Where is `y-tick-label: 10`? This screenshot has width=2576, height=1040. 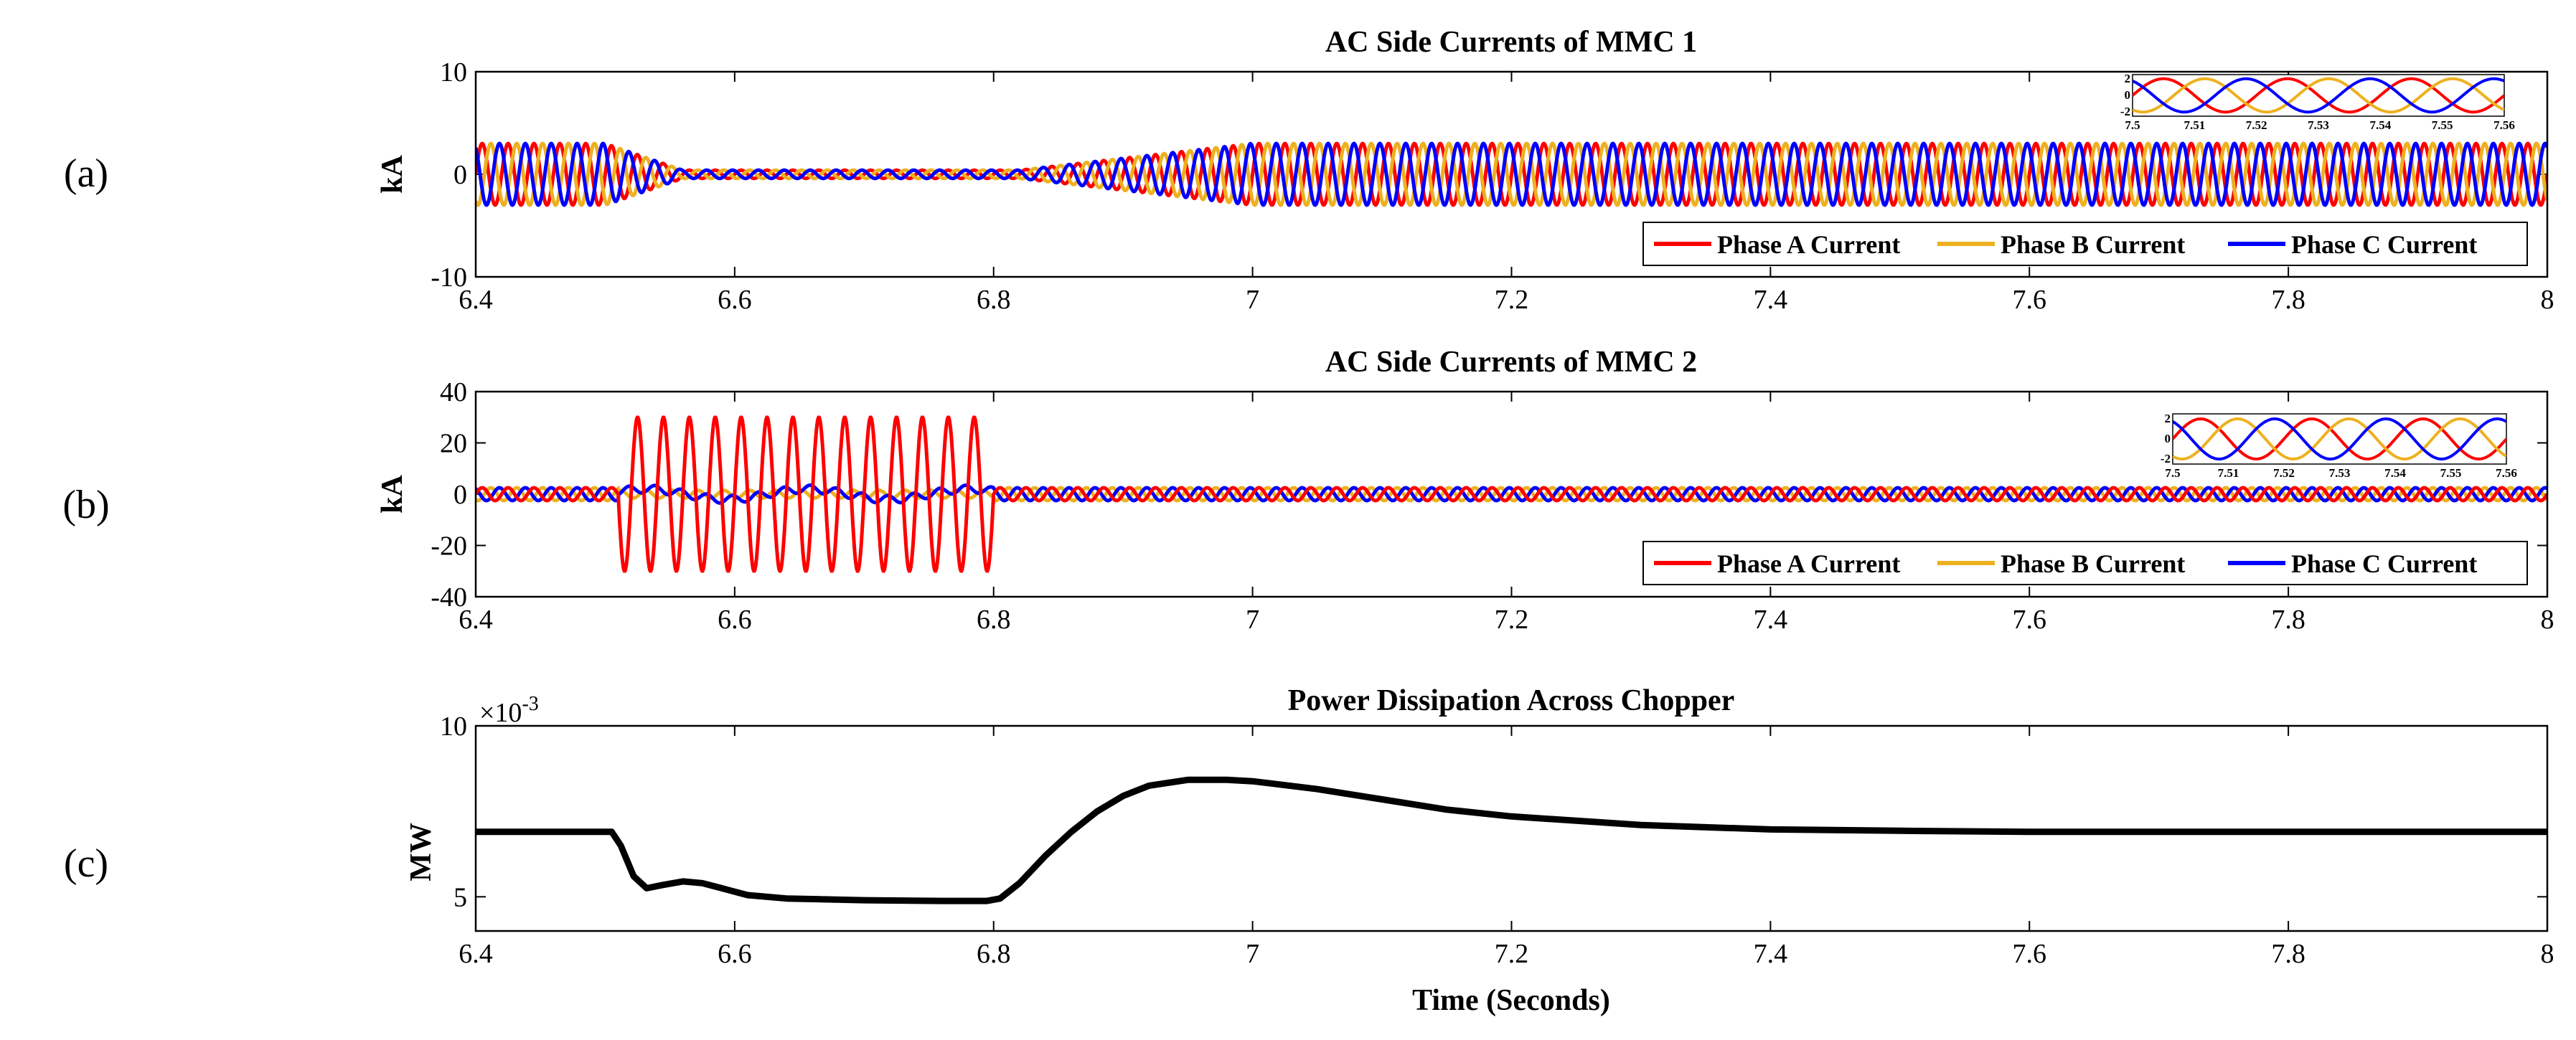 y-tick-label: 10 is located at coordinates (453, 727).